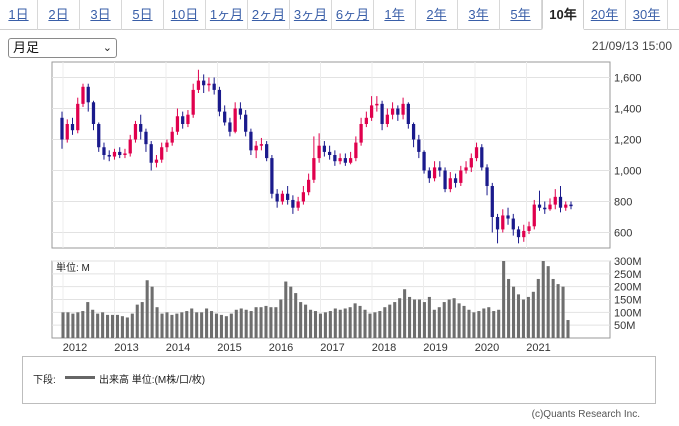 The height and width of the screenshot is (426, 679). What do you see at coordinates (185, 15) in the screenshot?
I see `tab-5: 10日` at bounding box center [185, 15].